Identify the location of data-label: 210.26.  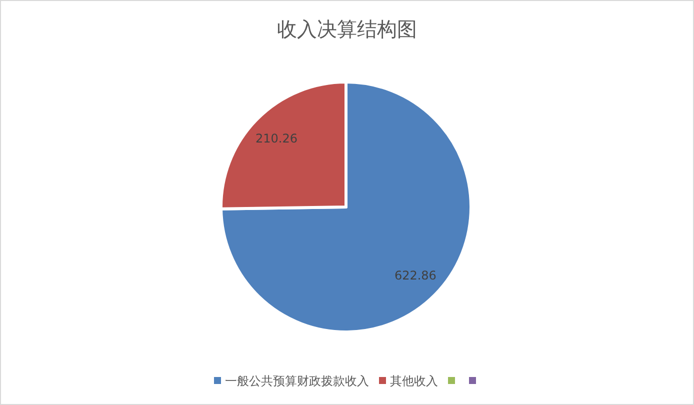
(277, 139).